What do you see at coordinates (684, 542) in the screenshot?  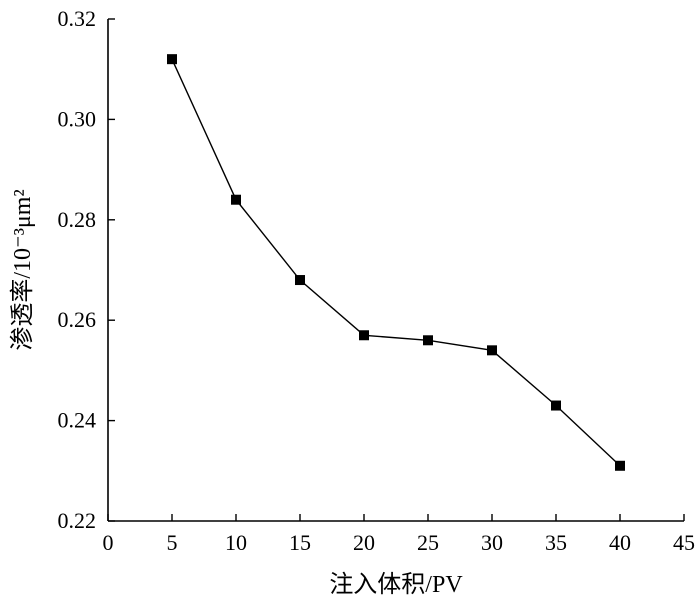 I see `x-tick-label: 45` at bounding box center [684, 542].